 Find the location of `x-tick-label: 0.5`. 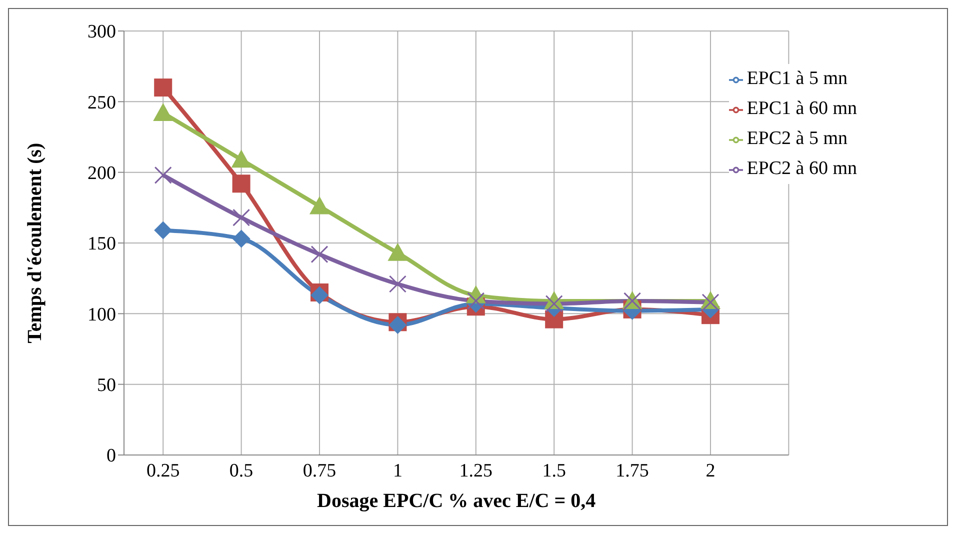

x-tick-label: 0.5 is located at coordinates (241, 471).